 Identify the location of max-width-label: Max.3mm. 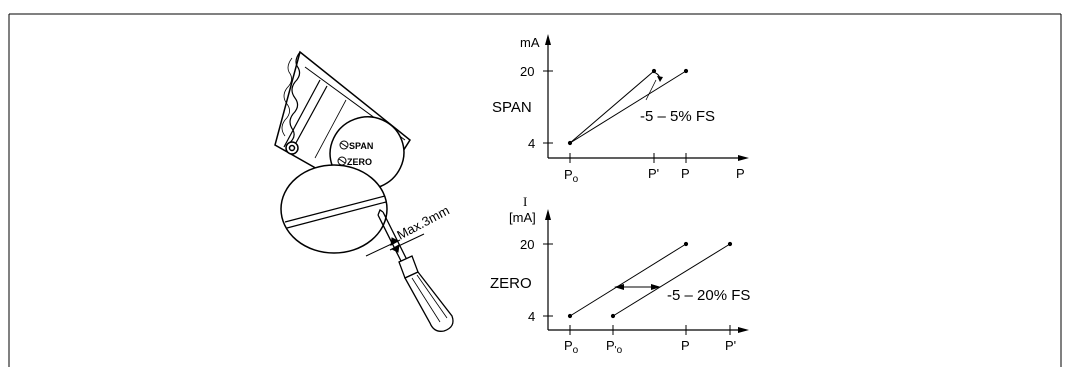
(422, 223).